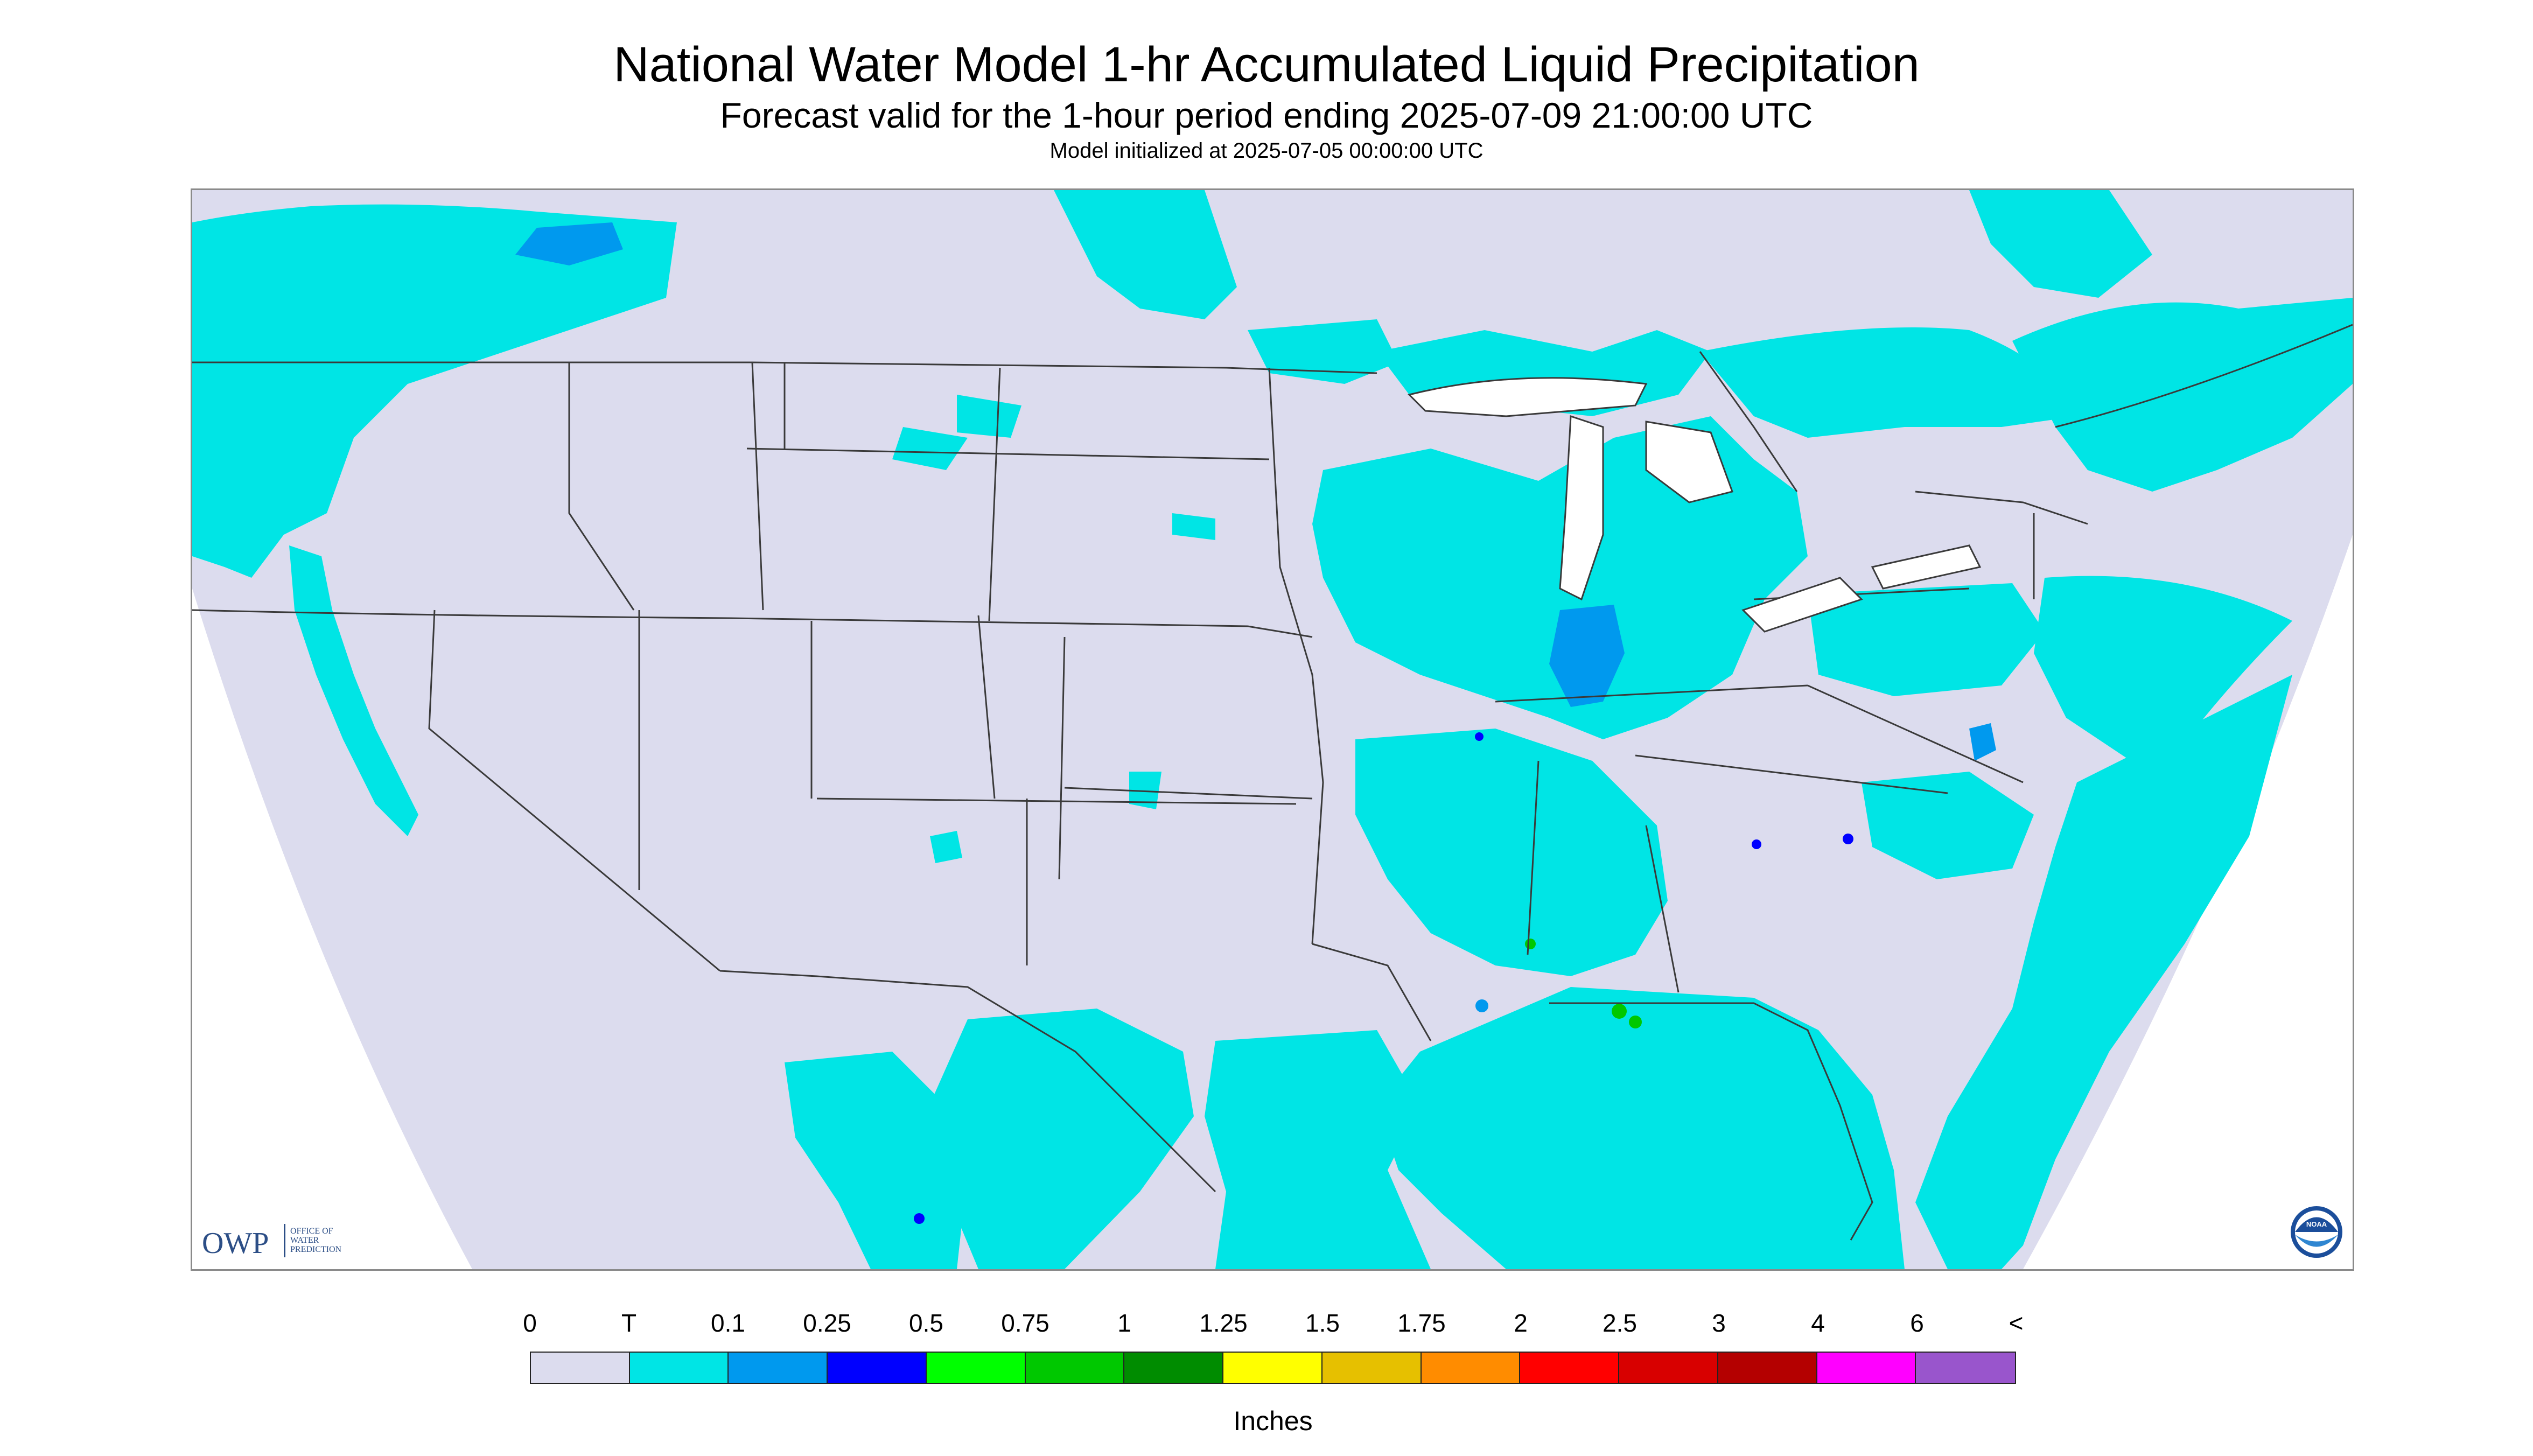 The image size is (2533, 1456). I want to click on noaa-logo-text: NOAA, so click(2316, 1224).